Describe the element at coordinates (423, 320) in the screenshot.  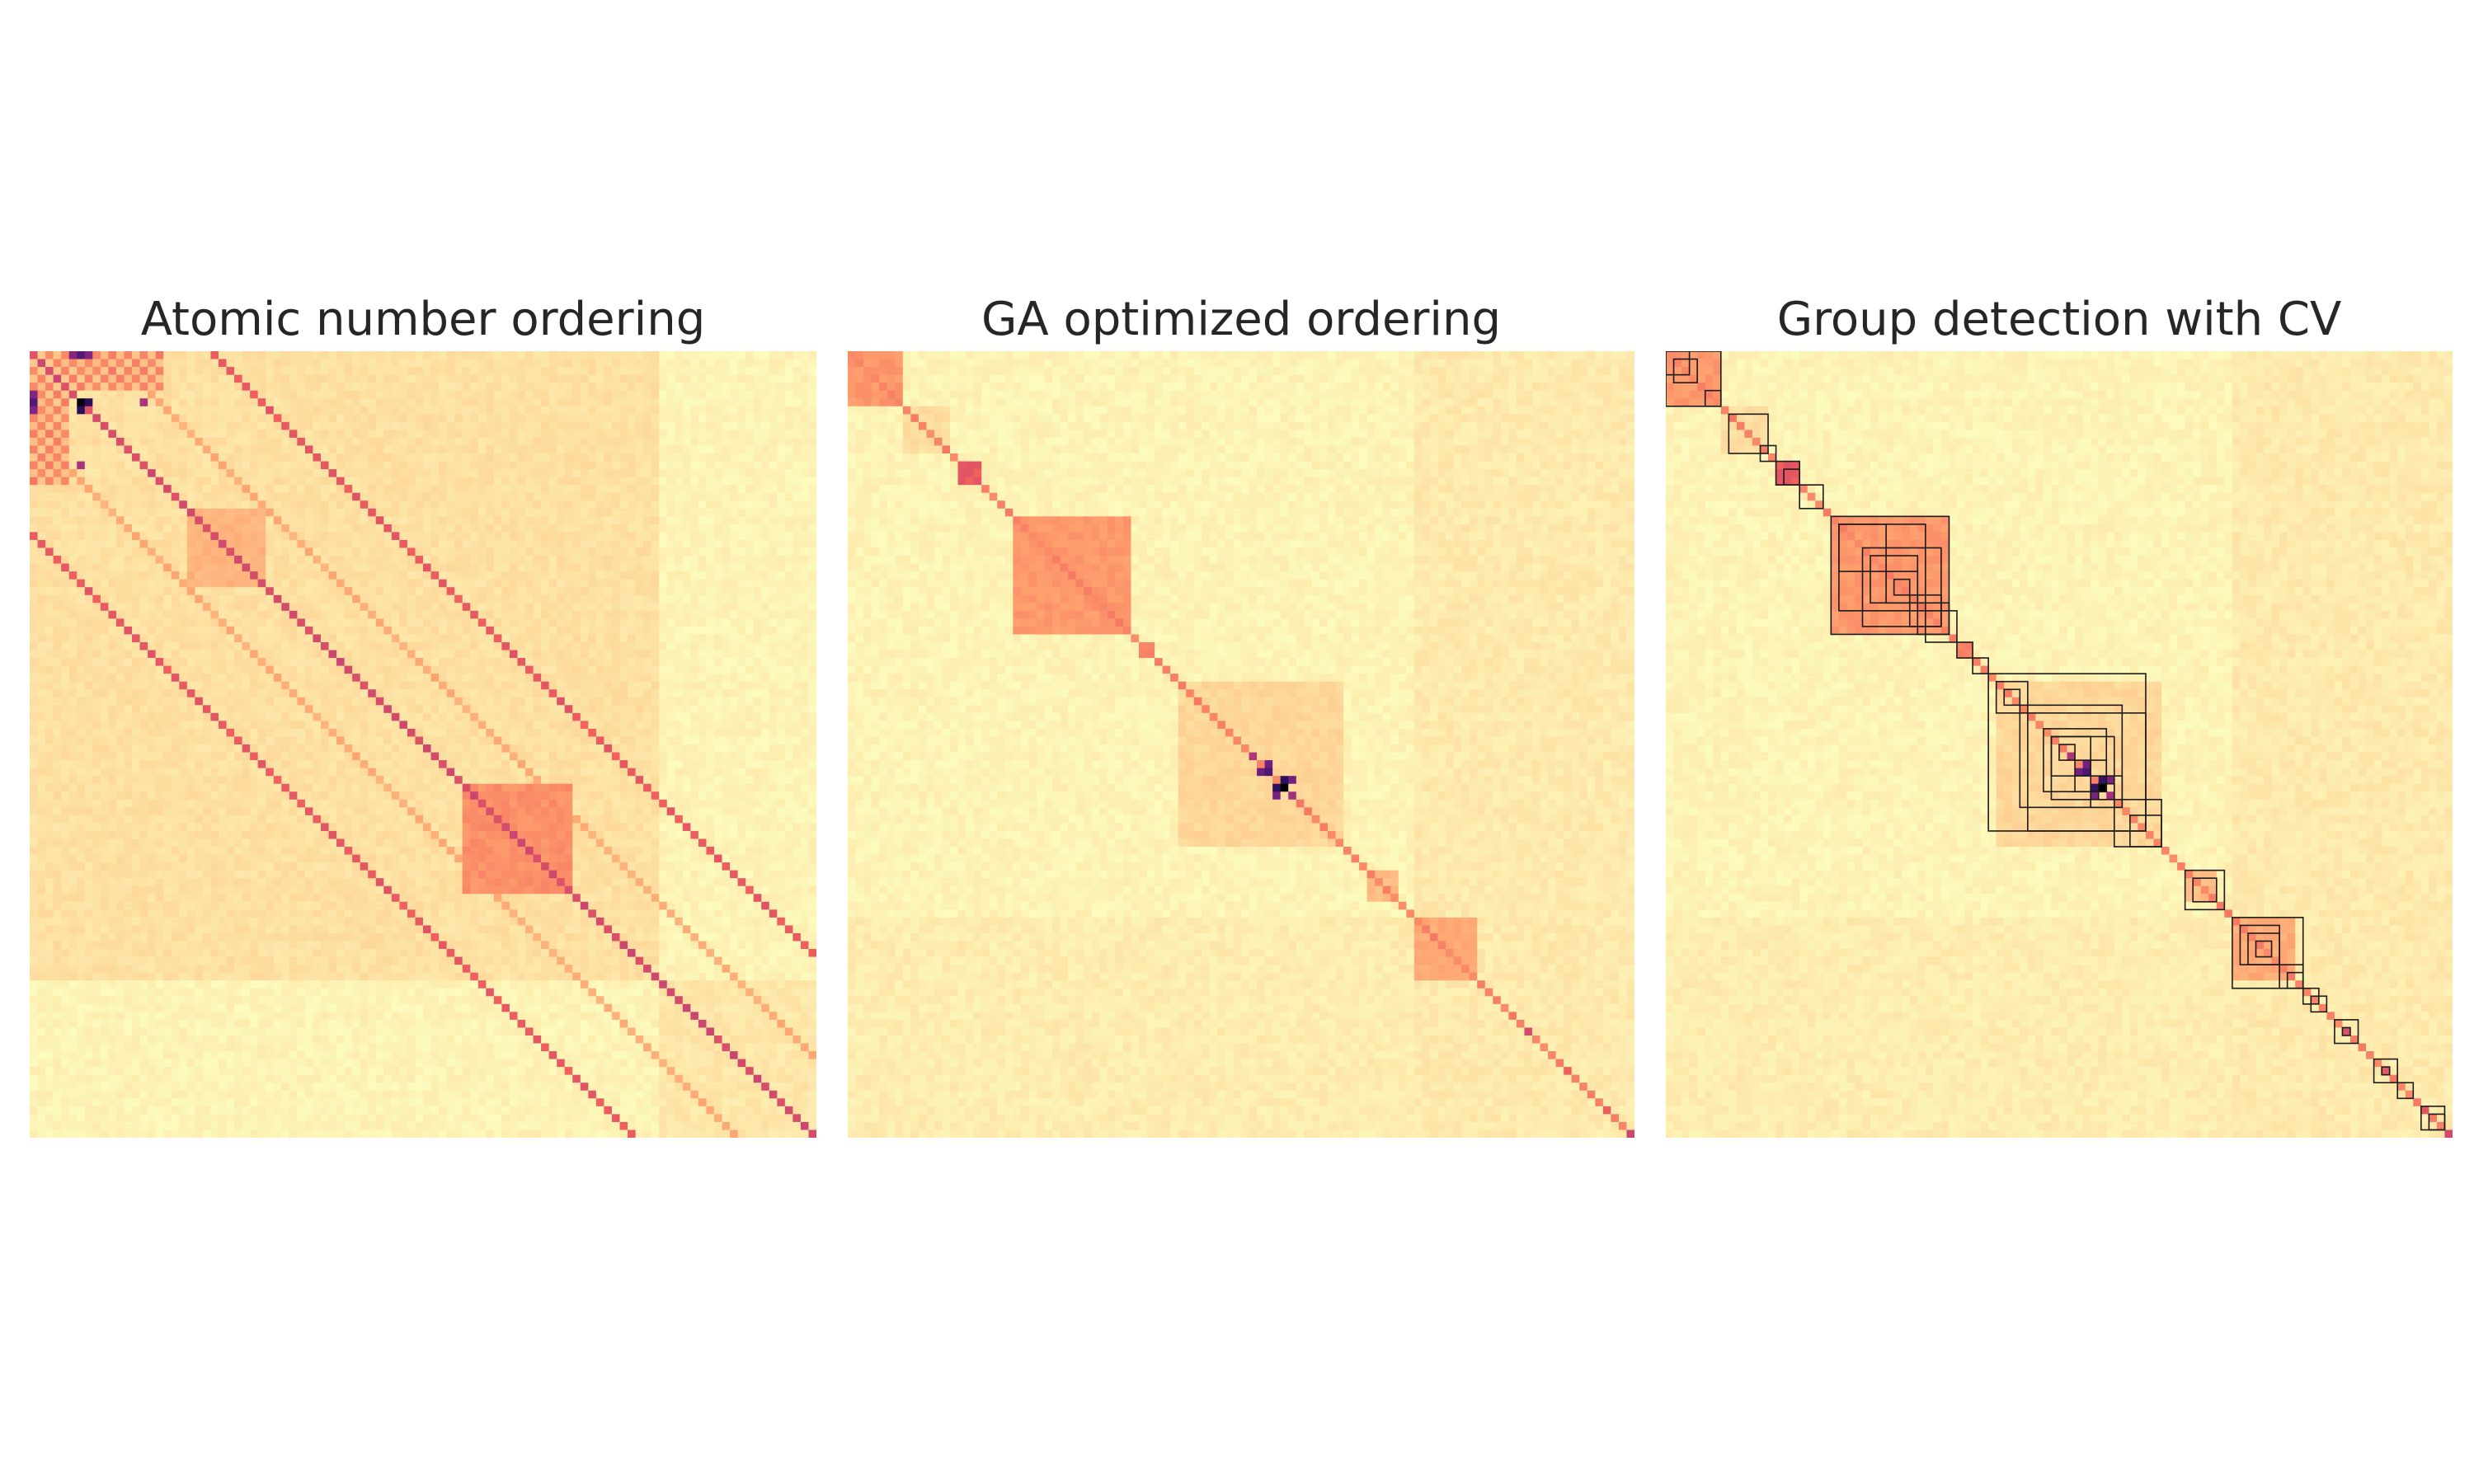
I see `panel-title-atomic: Atomic number ordering` at that location.